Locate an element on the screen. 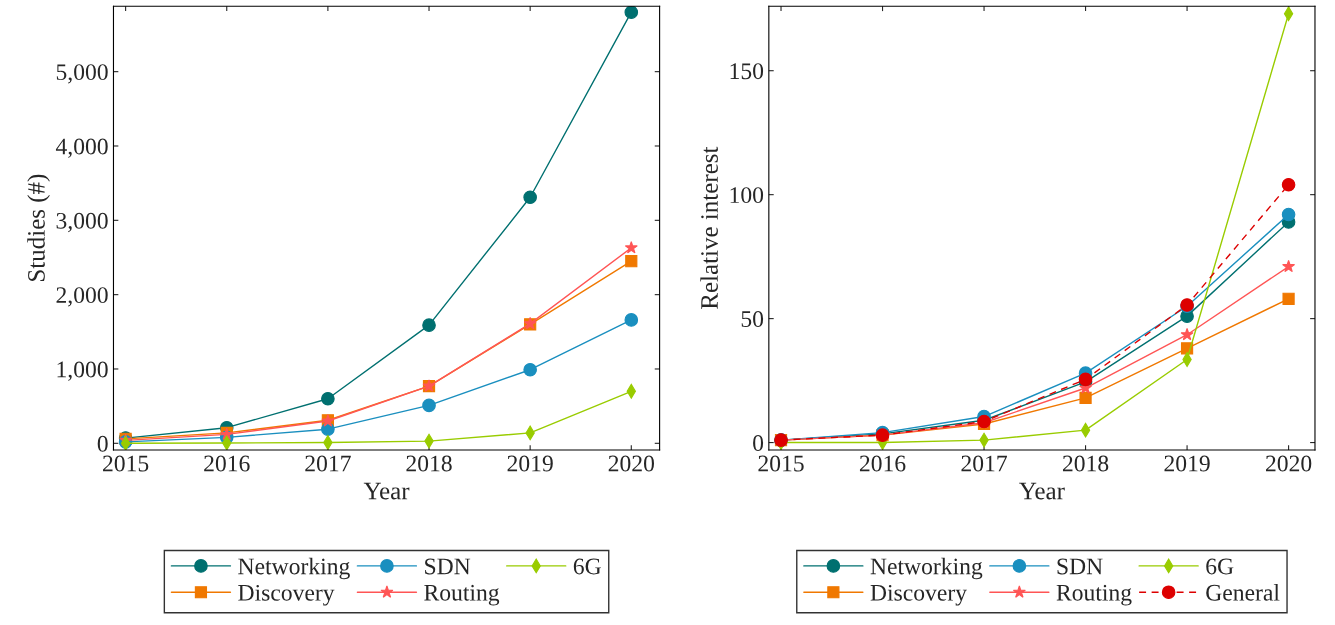 The height and width of the screenshot is (625, 1335). y-axis-title: Relative interest is located at coordinates (709, 227).